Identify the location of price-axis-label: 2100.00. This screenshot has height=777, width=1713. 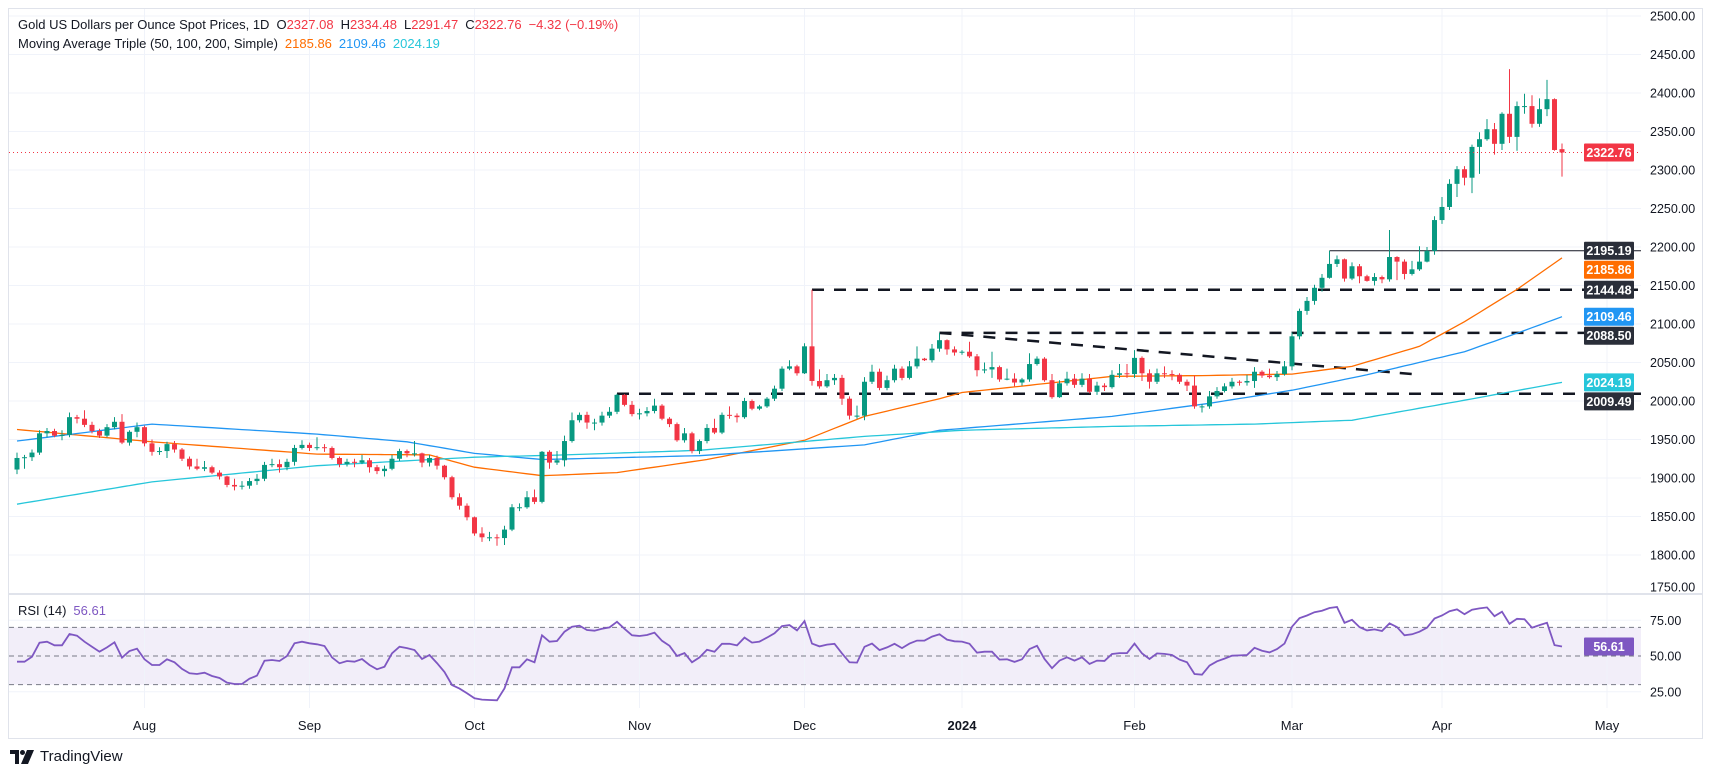
(1672, 325).